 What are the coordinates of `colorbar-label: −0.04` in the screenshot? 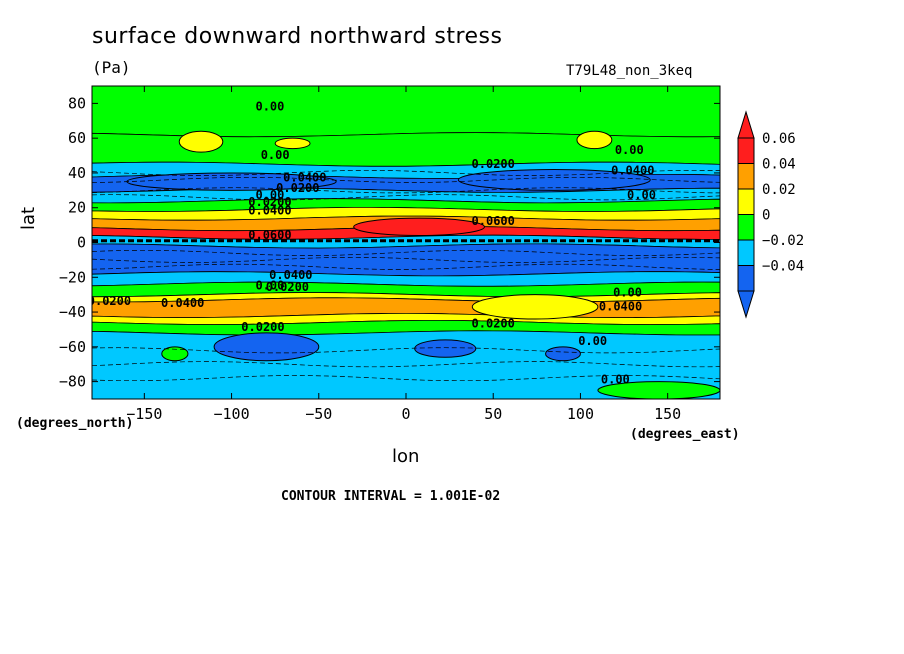 It's located at (783, 267).